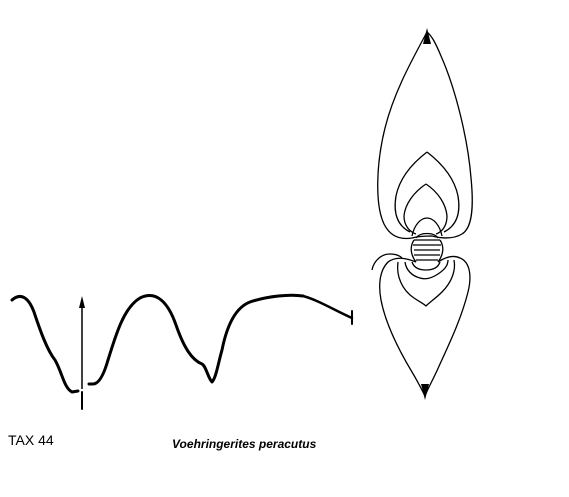  I want to click on suture-lobe-middle, so click(196, 339).